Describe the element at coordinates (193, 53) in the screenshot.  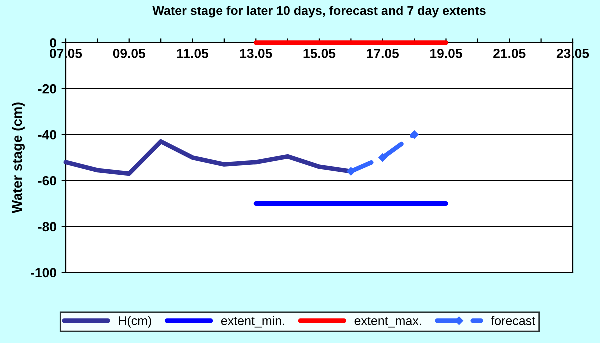
I see `x-tick-label: 11.05` at that location.